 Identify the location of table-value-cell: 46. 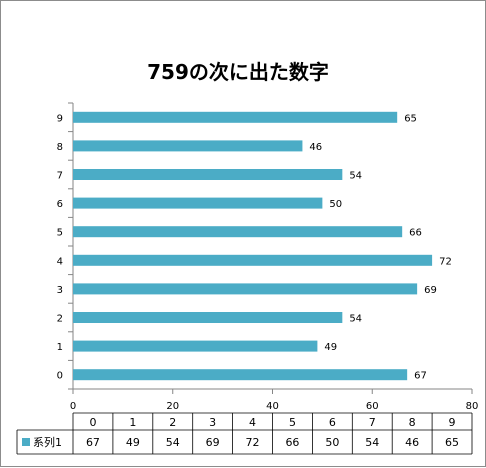
(412, 442).